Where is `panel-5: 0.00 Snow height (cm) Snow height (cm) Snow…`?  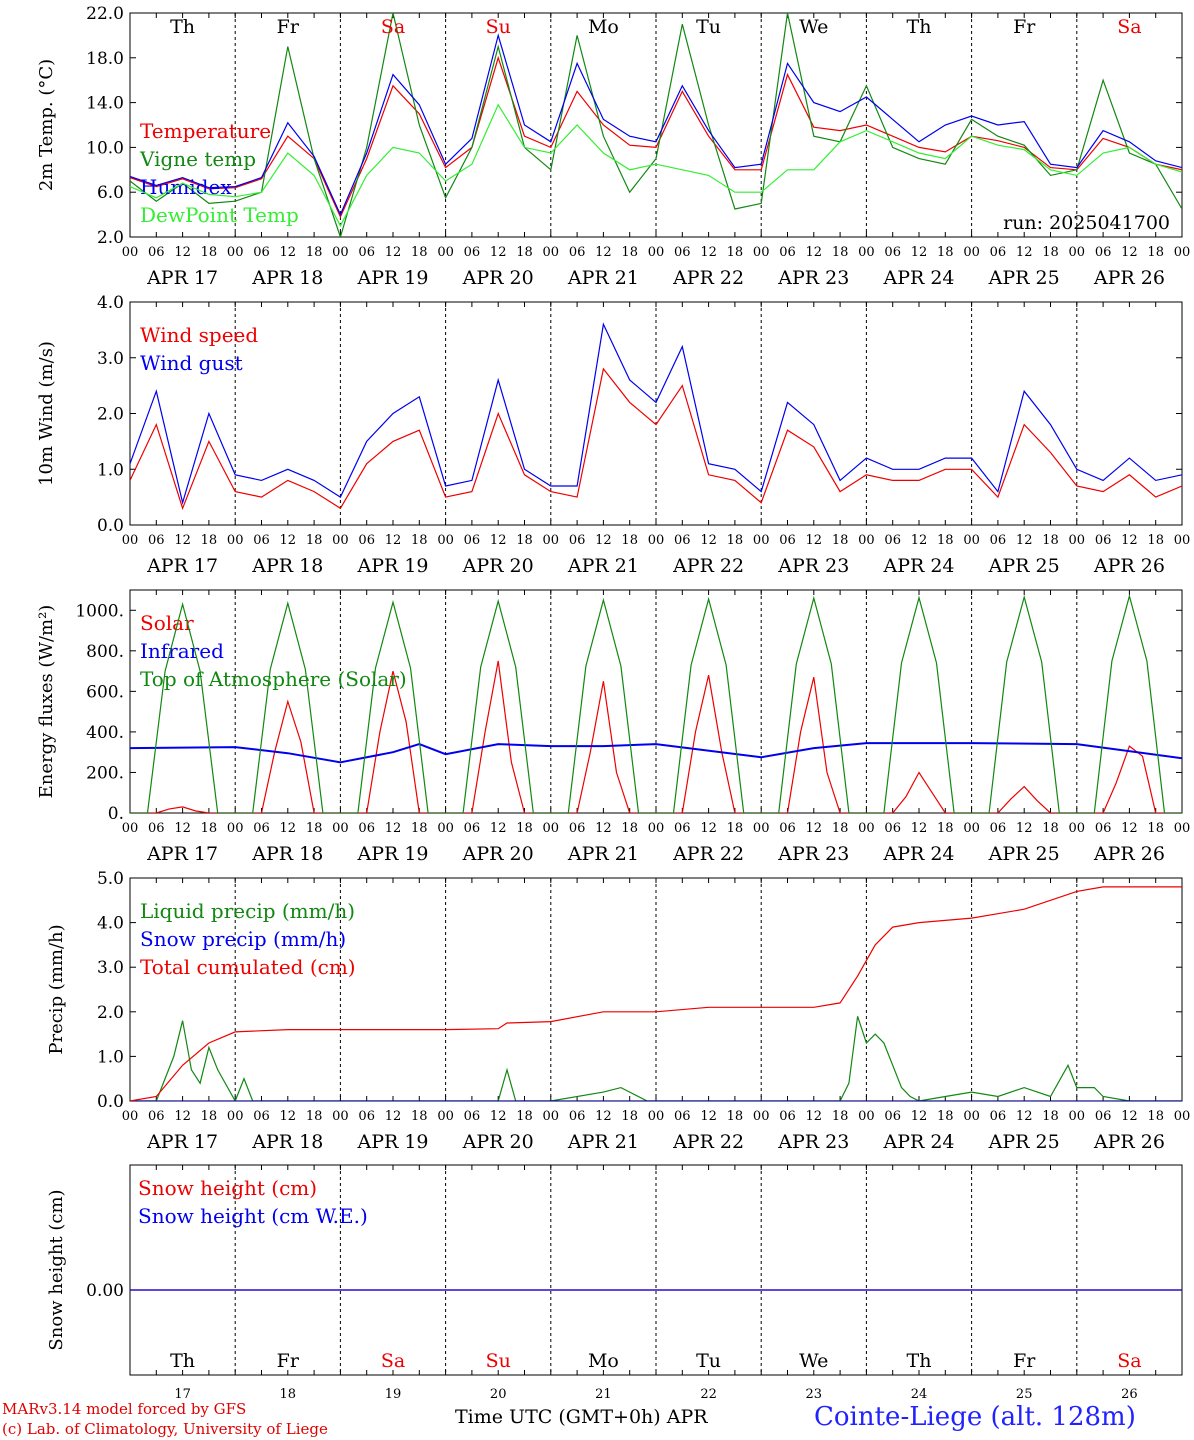 panel-5: 0.00 Snow height (cm) Snow height (cm) Snow… is located at coordinates (614, 1270).